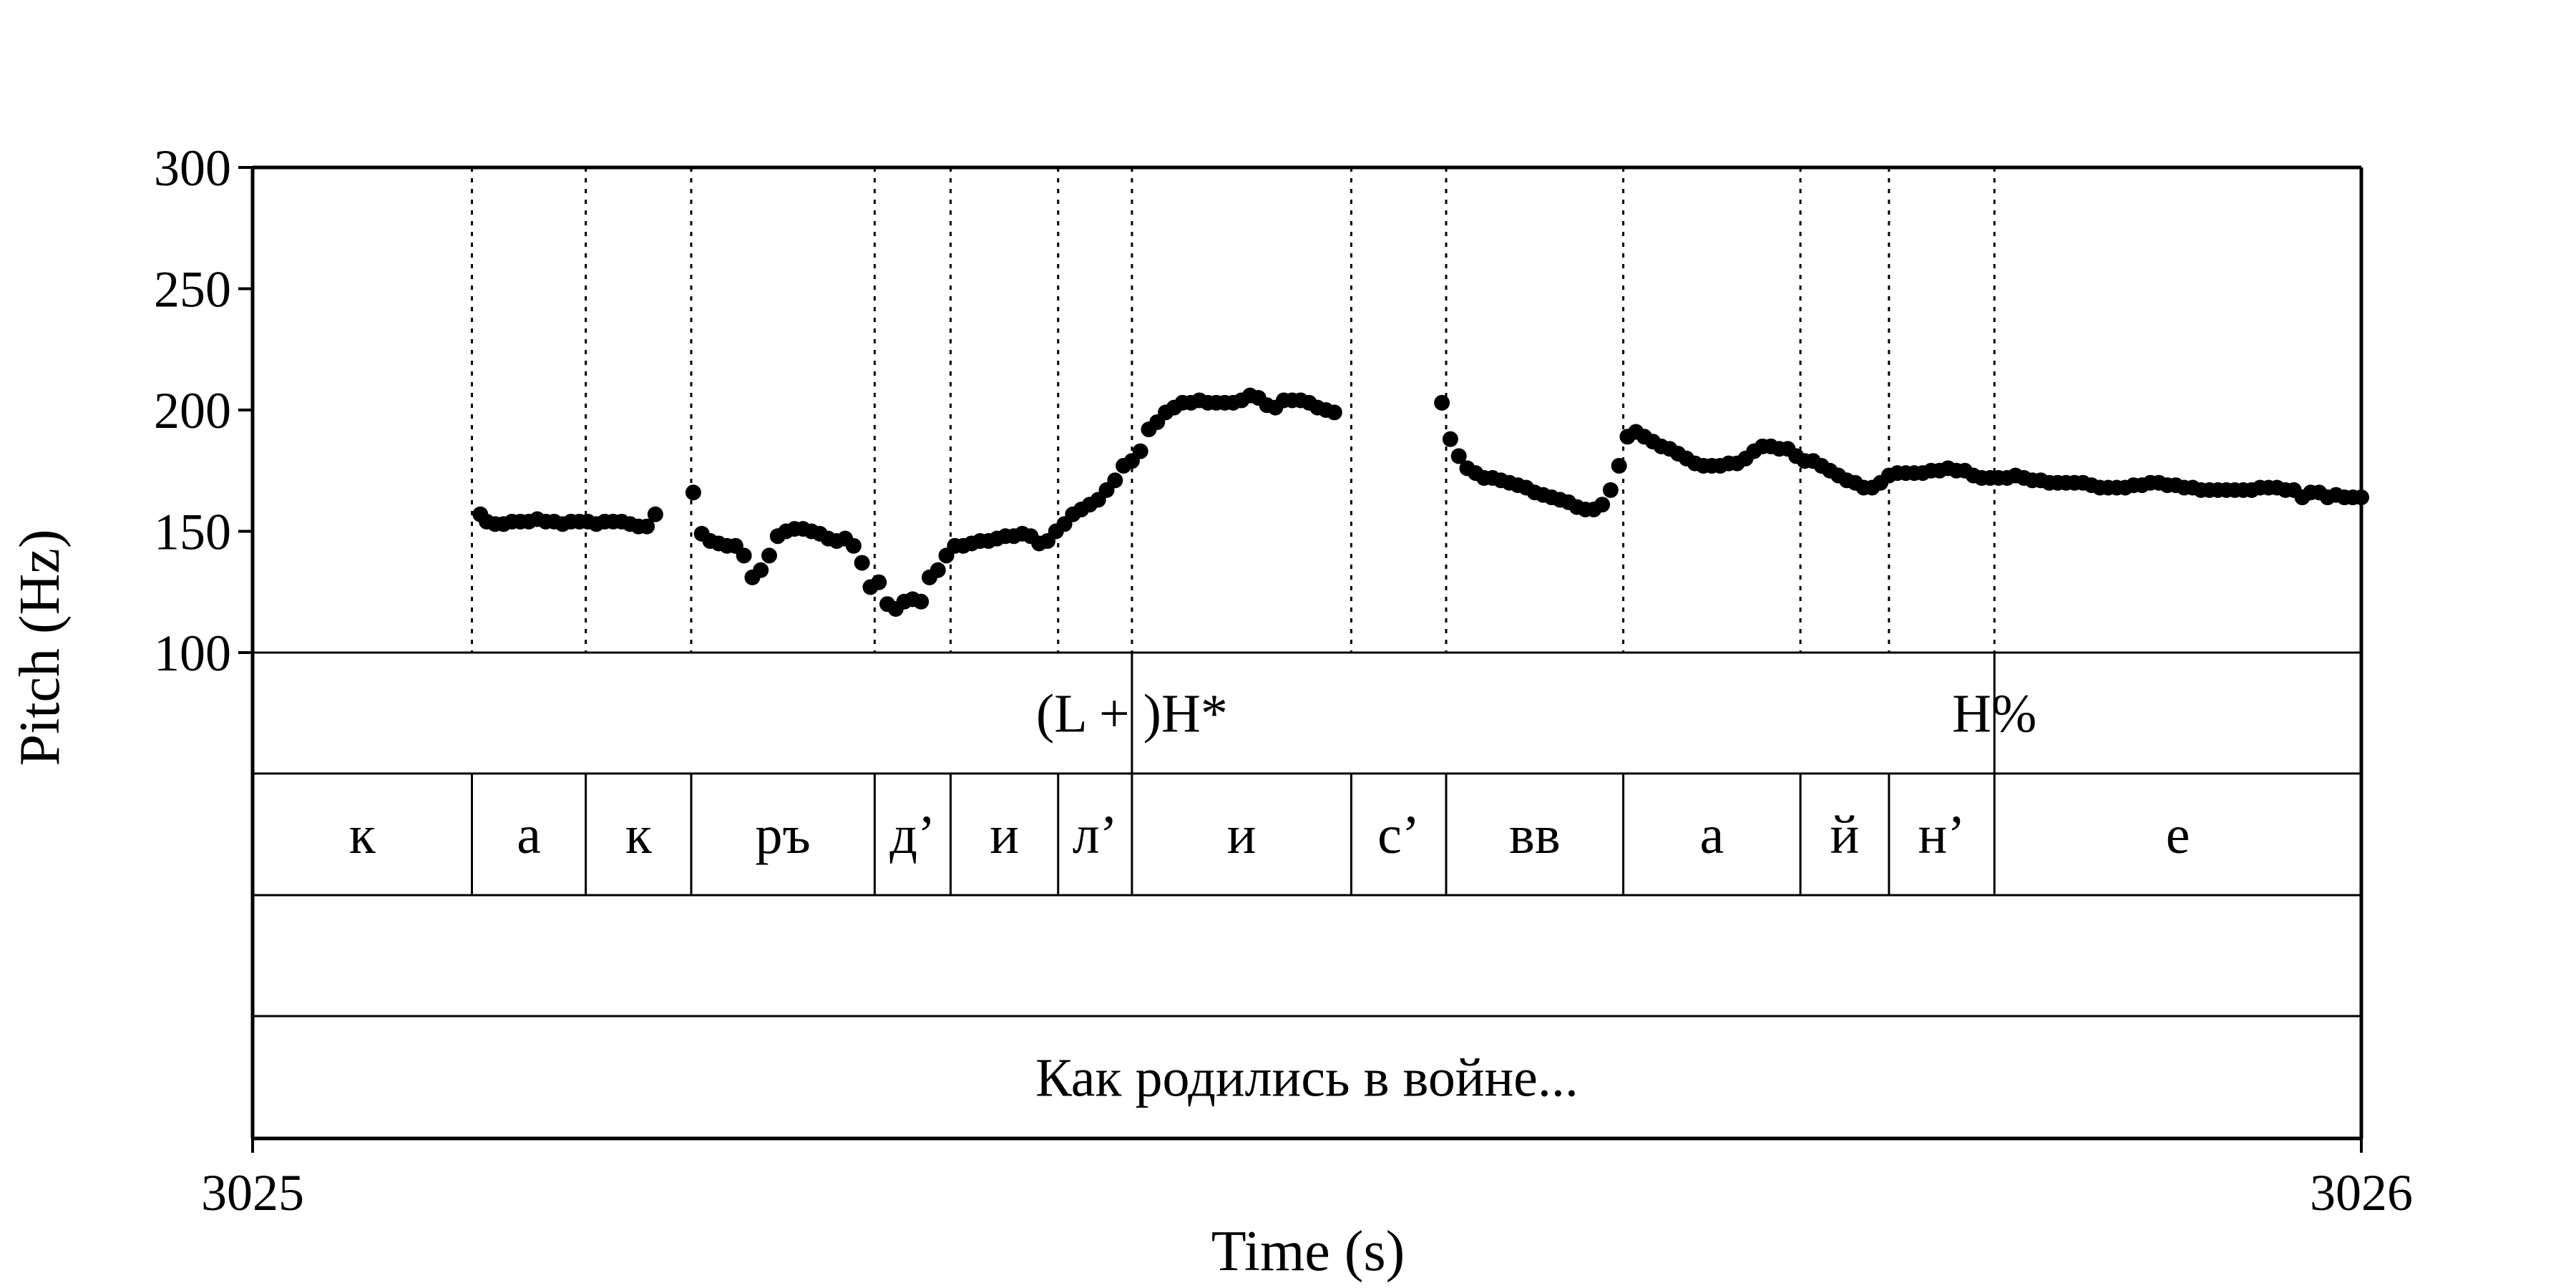  What do you see at coordinates (1398, 835) in the screenshot?
I see `segment-label: с’` at bounding box center [1398, 835].